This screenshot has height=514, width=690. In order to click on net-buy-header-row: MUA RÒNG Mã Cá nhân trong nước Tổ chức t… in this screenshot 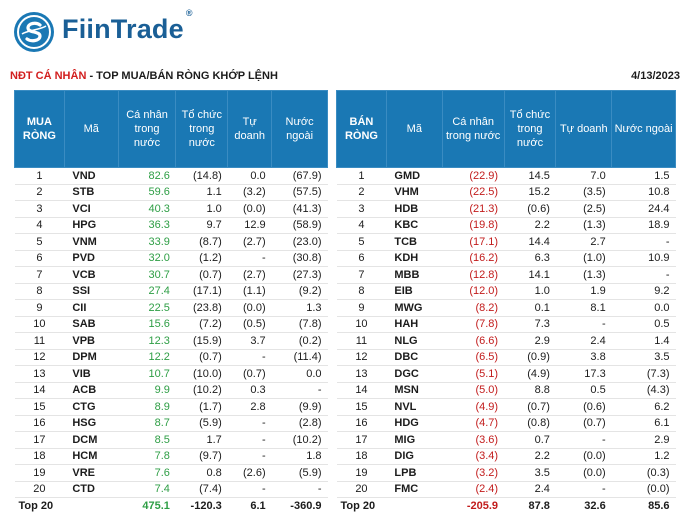, I will do `click(171, 129)`.